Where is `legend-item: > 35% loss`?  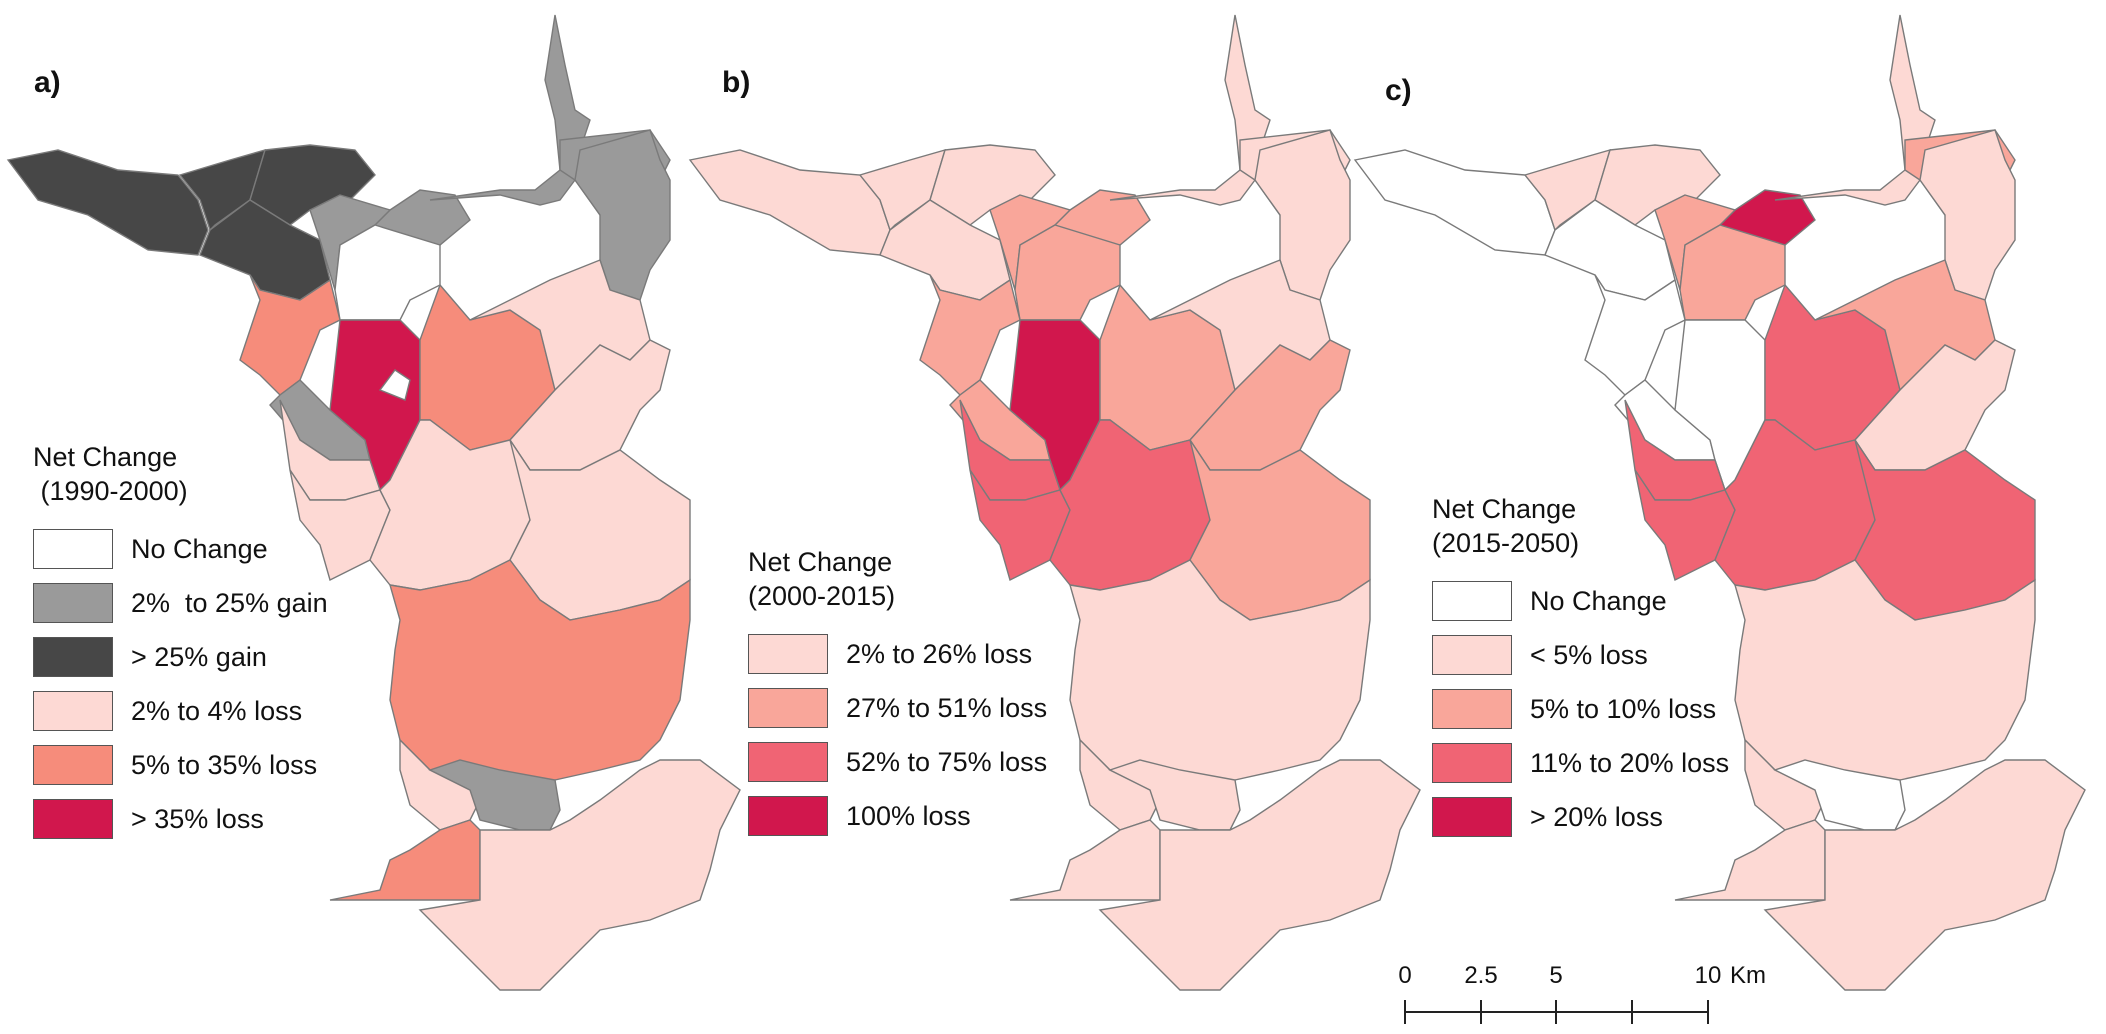
legend-item: > 35% loss is located at coordinates (180, 819).